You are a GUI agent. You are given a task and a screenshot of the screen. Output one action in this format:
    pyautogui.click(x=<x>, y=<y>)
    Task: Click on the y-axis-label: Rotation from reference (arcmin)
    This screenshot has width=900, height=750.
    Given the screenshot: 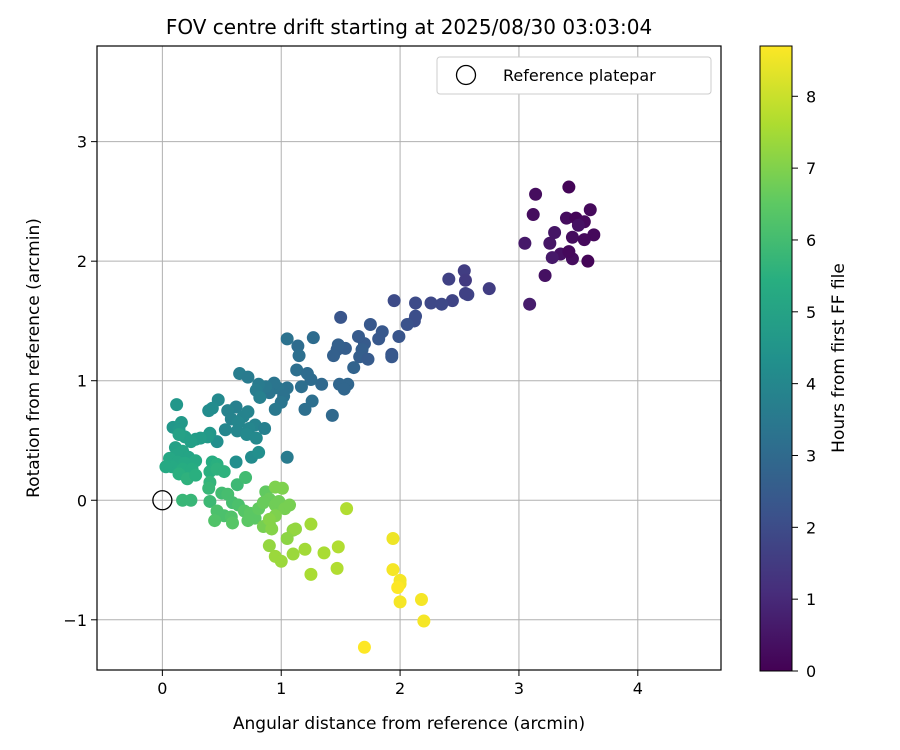 What is the action you would take?
    pyautogui.click(x=34, y=358)
    